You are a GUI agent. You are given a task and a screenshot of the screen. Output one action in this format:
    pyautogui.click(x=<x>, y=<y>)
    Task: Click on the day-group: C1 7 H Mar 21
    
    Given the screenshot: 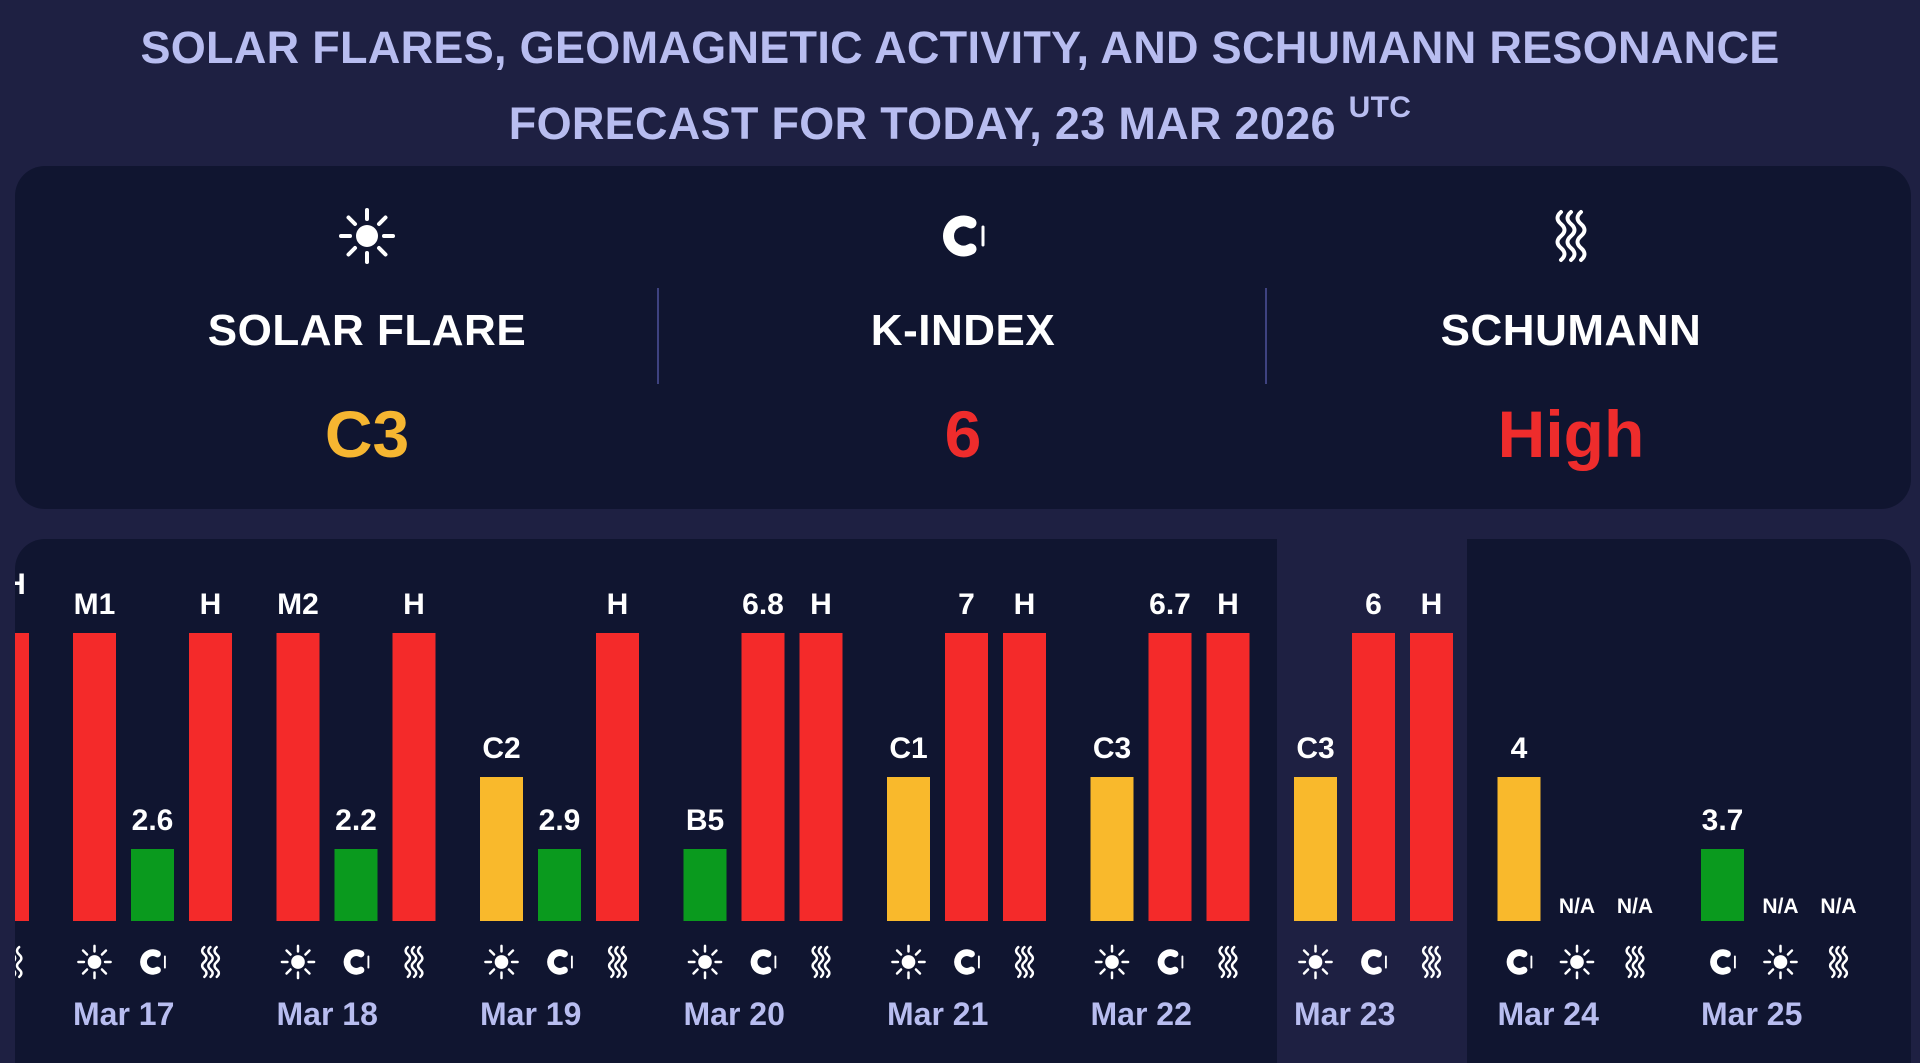 What is the action you would take?
    pyautogui.click(x=966, y=810)
    